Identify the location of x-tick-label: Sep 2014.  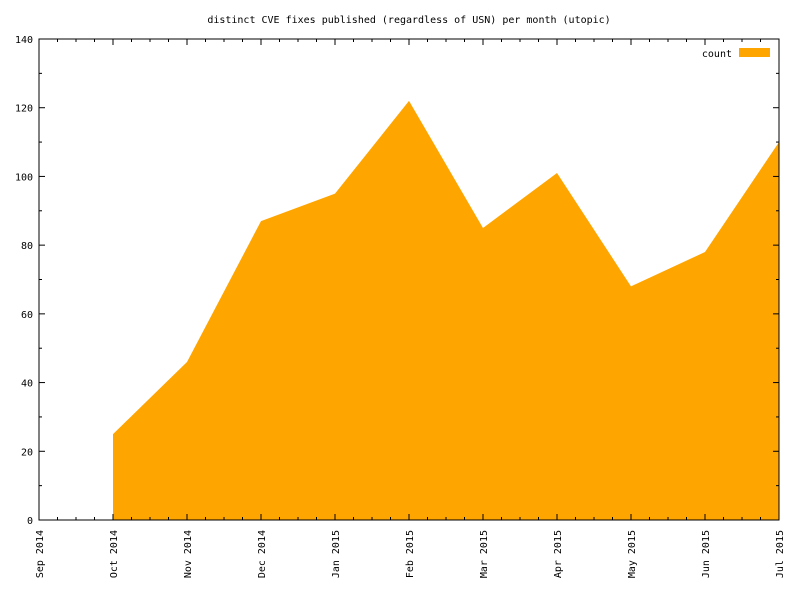
(40, 554).